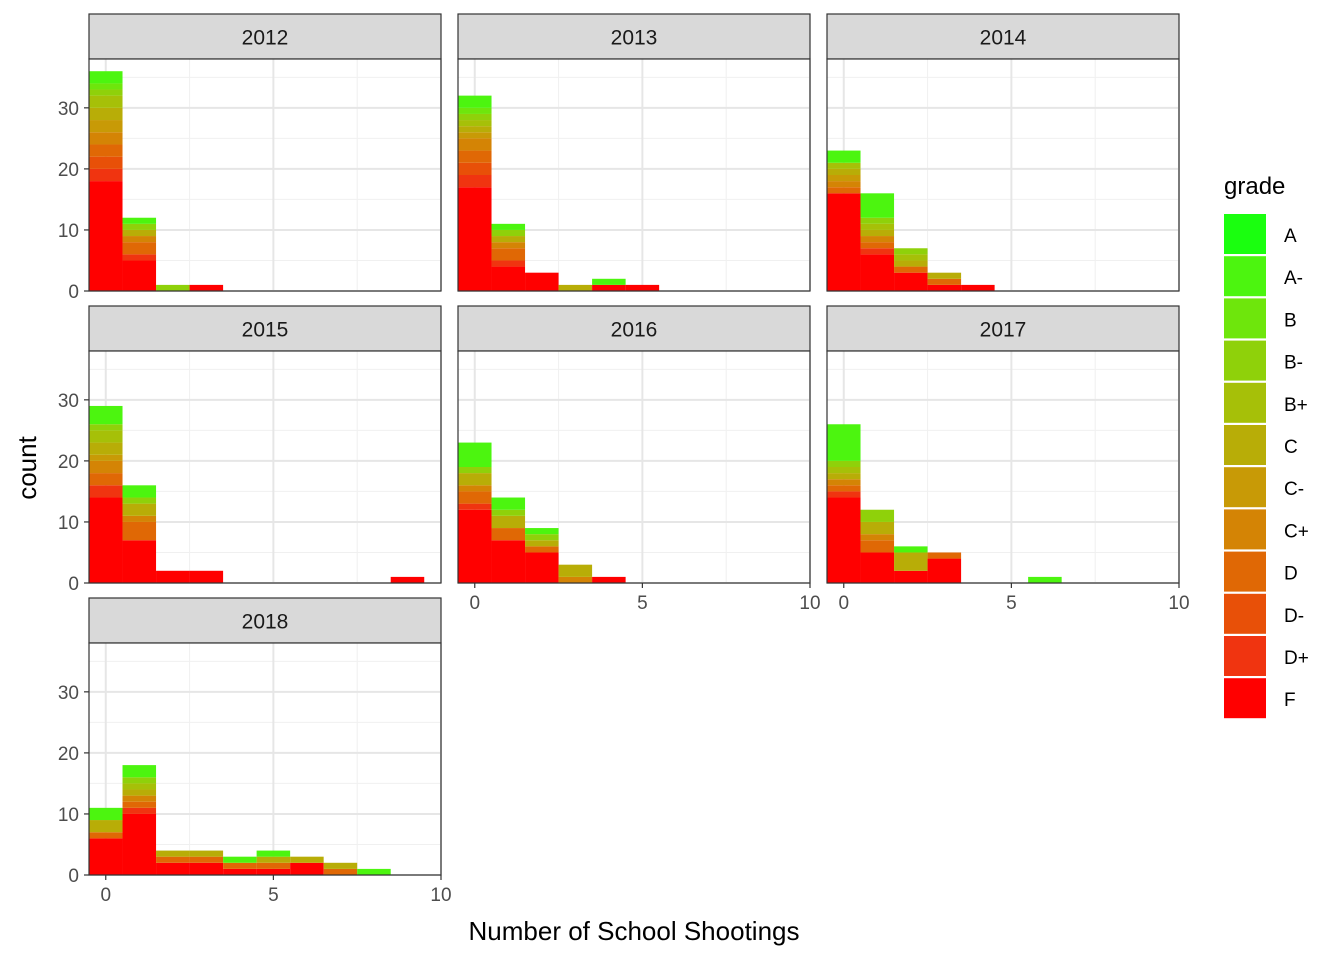 The width and height of the screenshot is (1344, 960). Describe the element at coordinates (634, 38) in the screenshot. I see `facet-strip-label: 2013` at that location.